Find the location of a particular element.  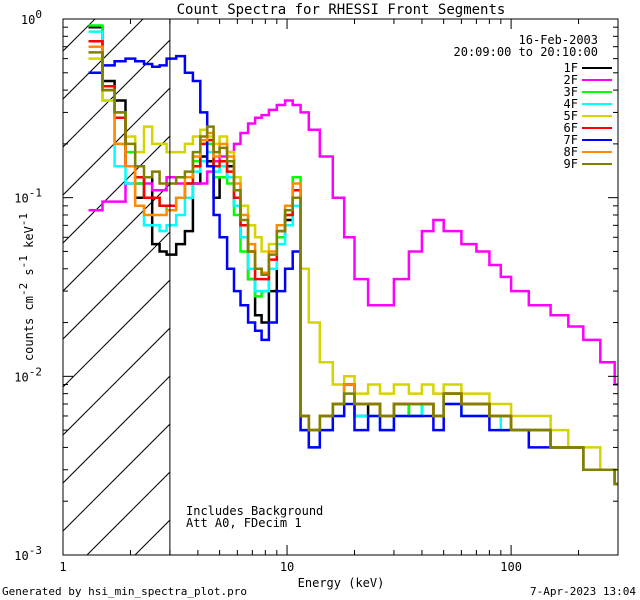

legend-entry: 7F is located at coordinates (588, 140).